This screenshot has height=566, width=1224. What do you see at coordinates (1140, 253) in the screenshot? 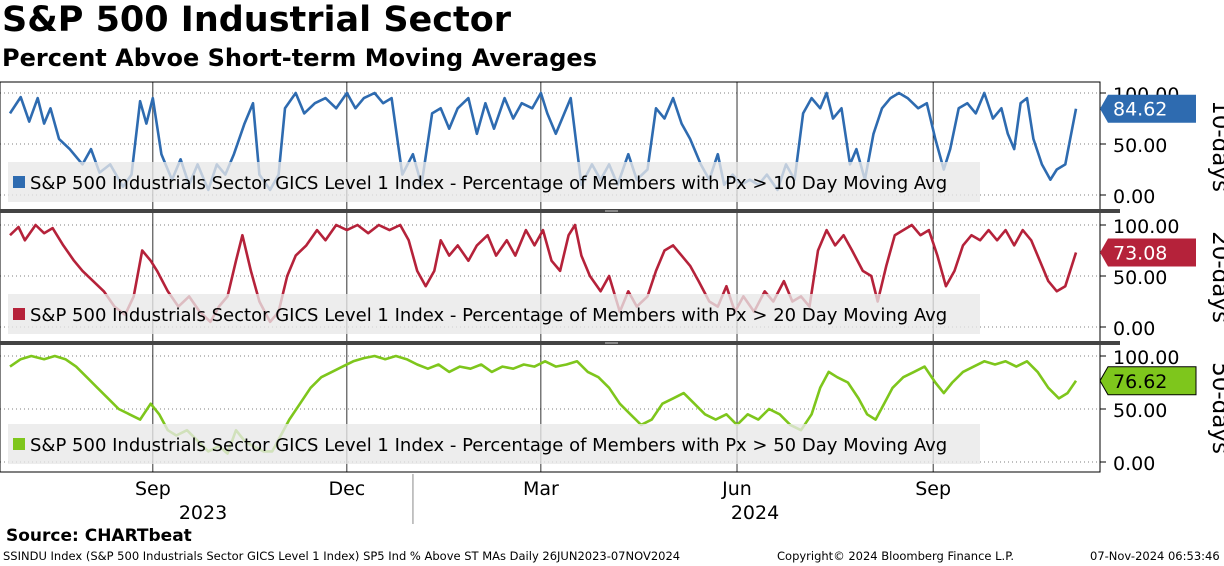
I see `last-value-label: 73.08` at bounding box center [1140, 253].